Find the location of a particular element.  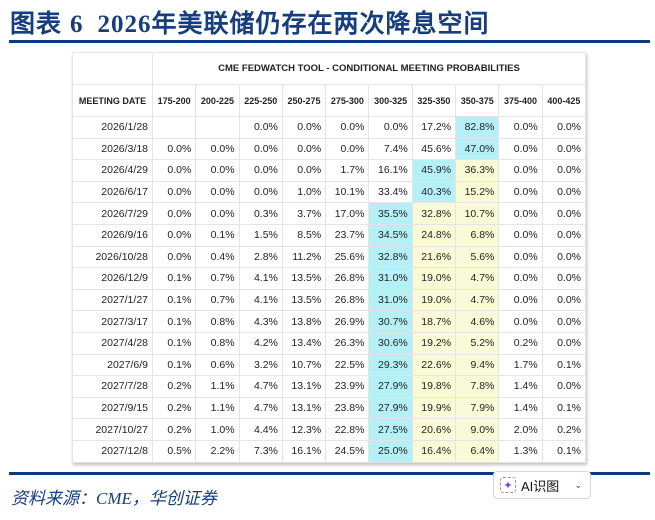

probability-cell: 82.8% is located at coordinates (477, 127).